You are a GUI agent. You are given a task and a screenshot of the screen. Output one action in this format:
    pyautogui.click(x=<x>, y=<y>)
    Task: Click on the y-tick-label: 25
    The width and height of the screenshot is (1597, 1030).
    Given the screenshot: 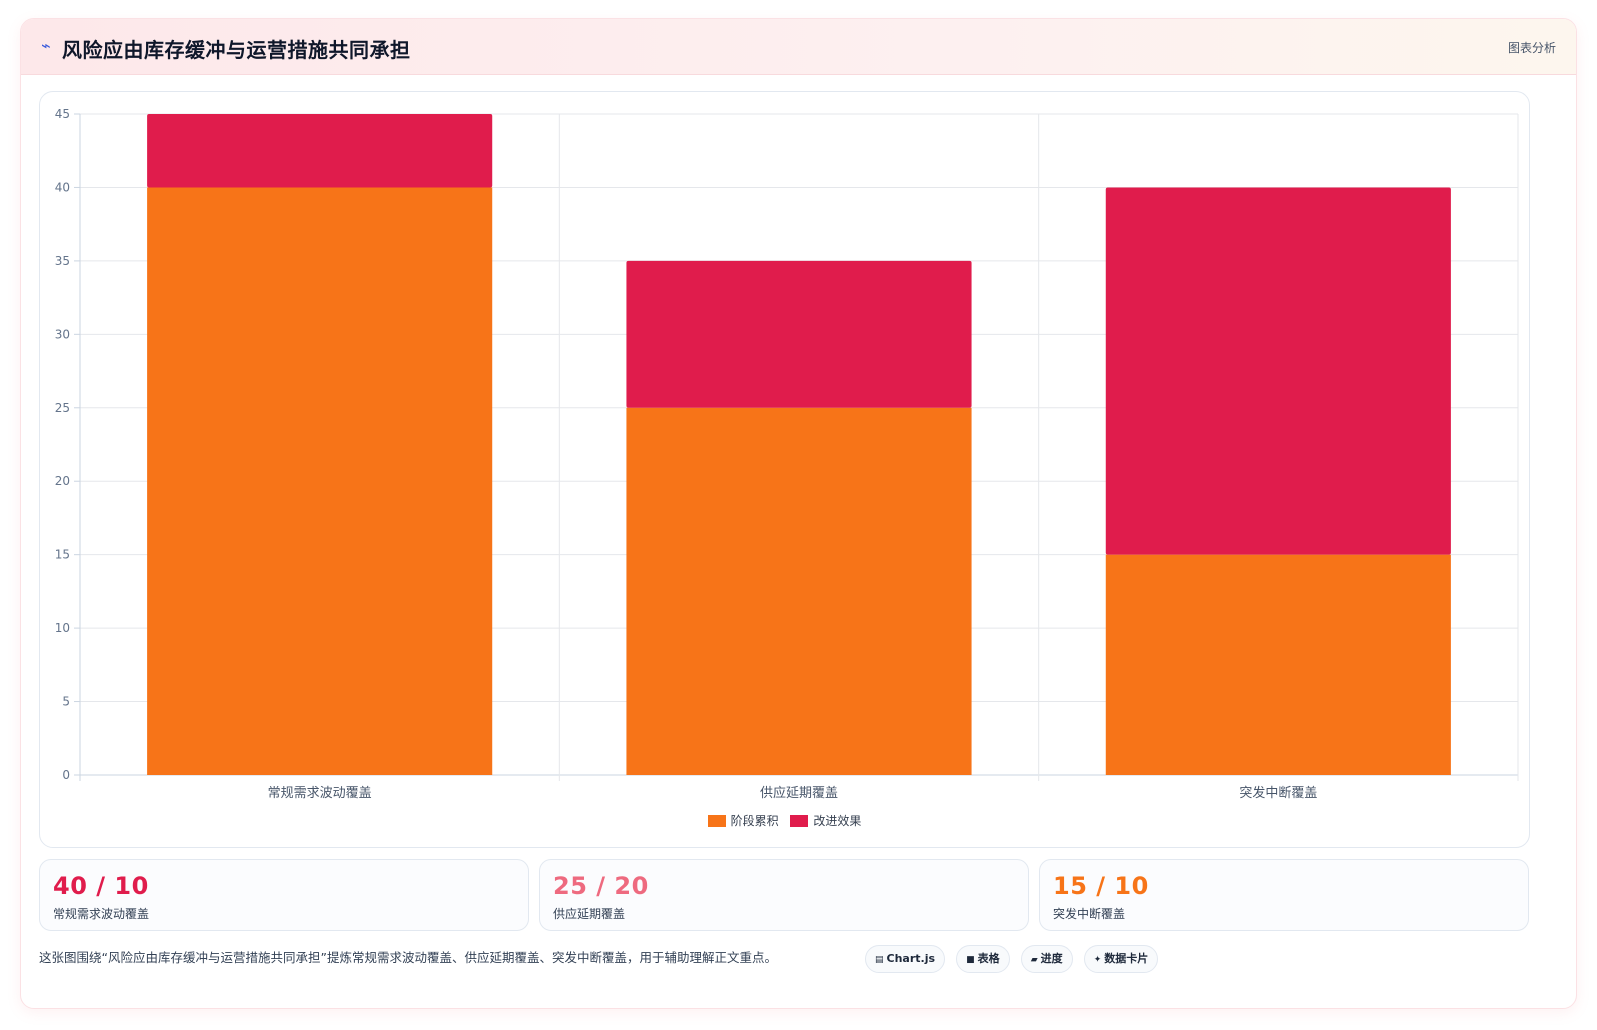 What is the action you would take?
    pyautogui.click(x=62, y=408)
    